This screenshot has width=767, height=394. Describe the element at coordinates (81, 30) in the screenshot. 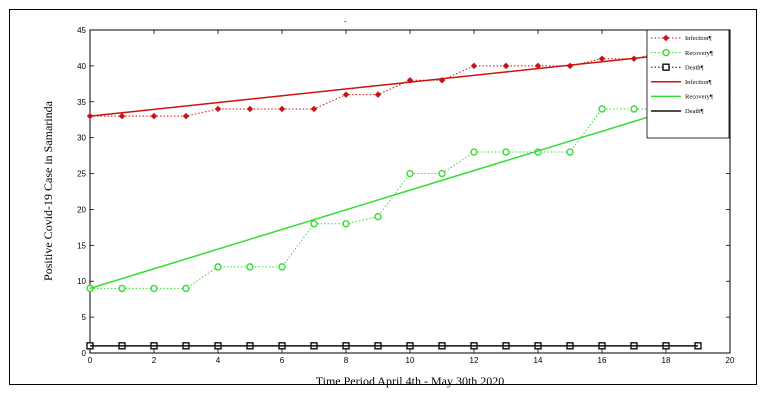

I see `y-tick-label: 45` at that location.